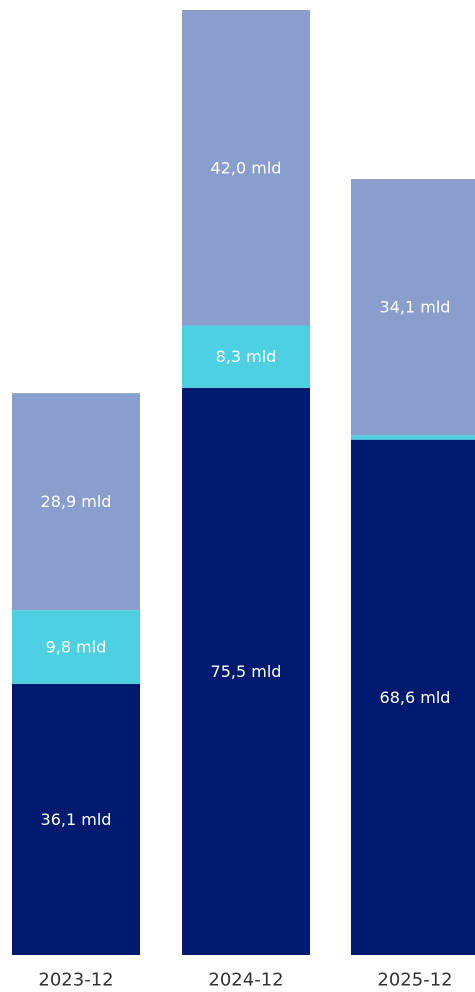 This screenshot has height=992, width=475. I want to click on x-tick-label-2025-12: 2025-12, so click(414, 980).